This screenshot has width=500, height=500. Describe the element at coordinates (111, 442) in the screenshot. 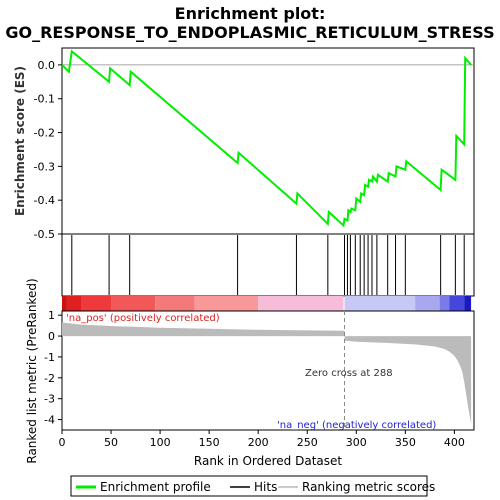

I see `x-tick-label: 50` at that location.